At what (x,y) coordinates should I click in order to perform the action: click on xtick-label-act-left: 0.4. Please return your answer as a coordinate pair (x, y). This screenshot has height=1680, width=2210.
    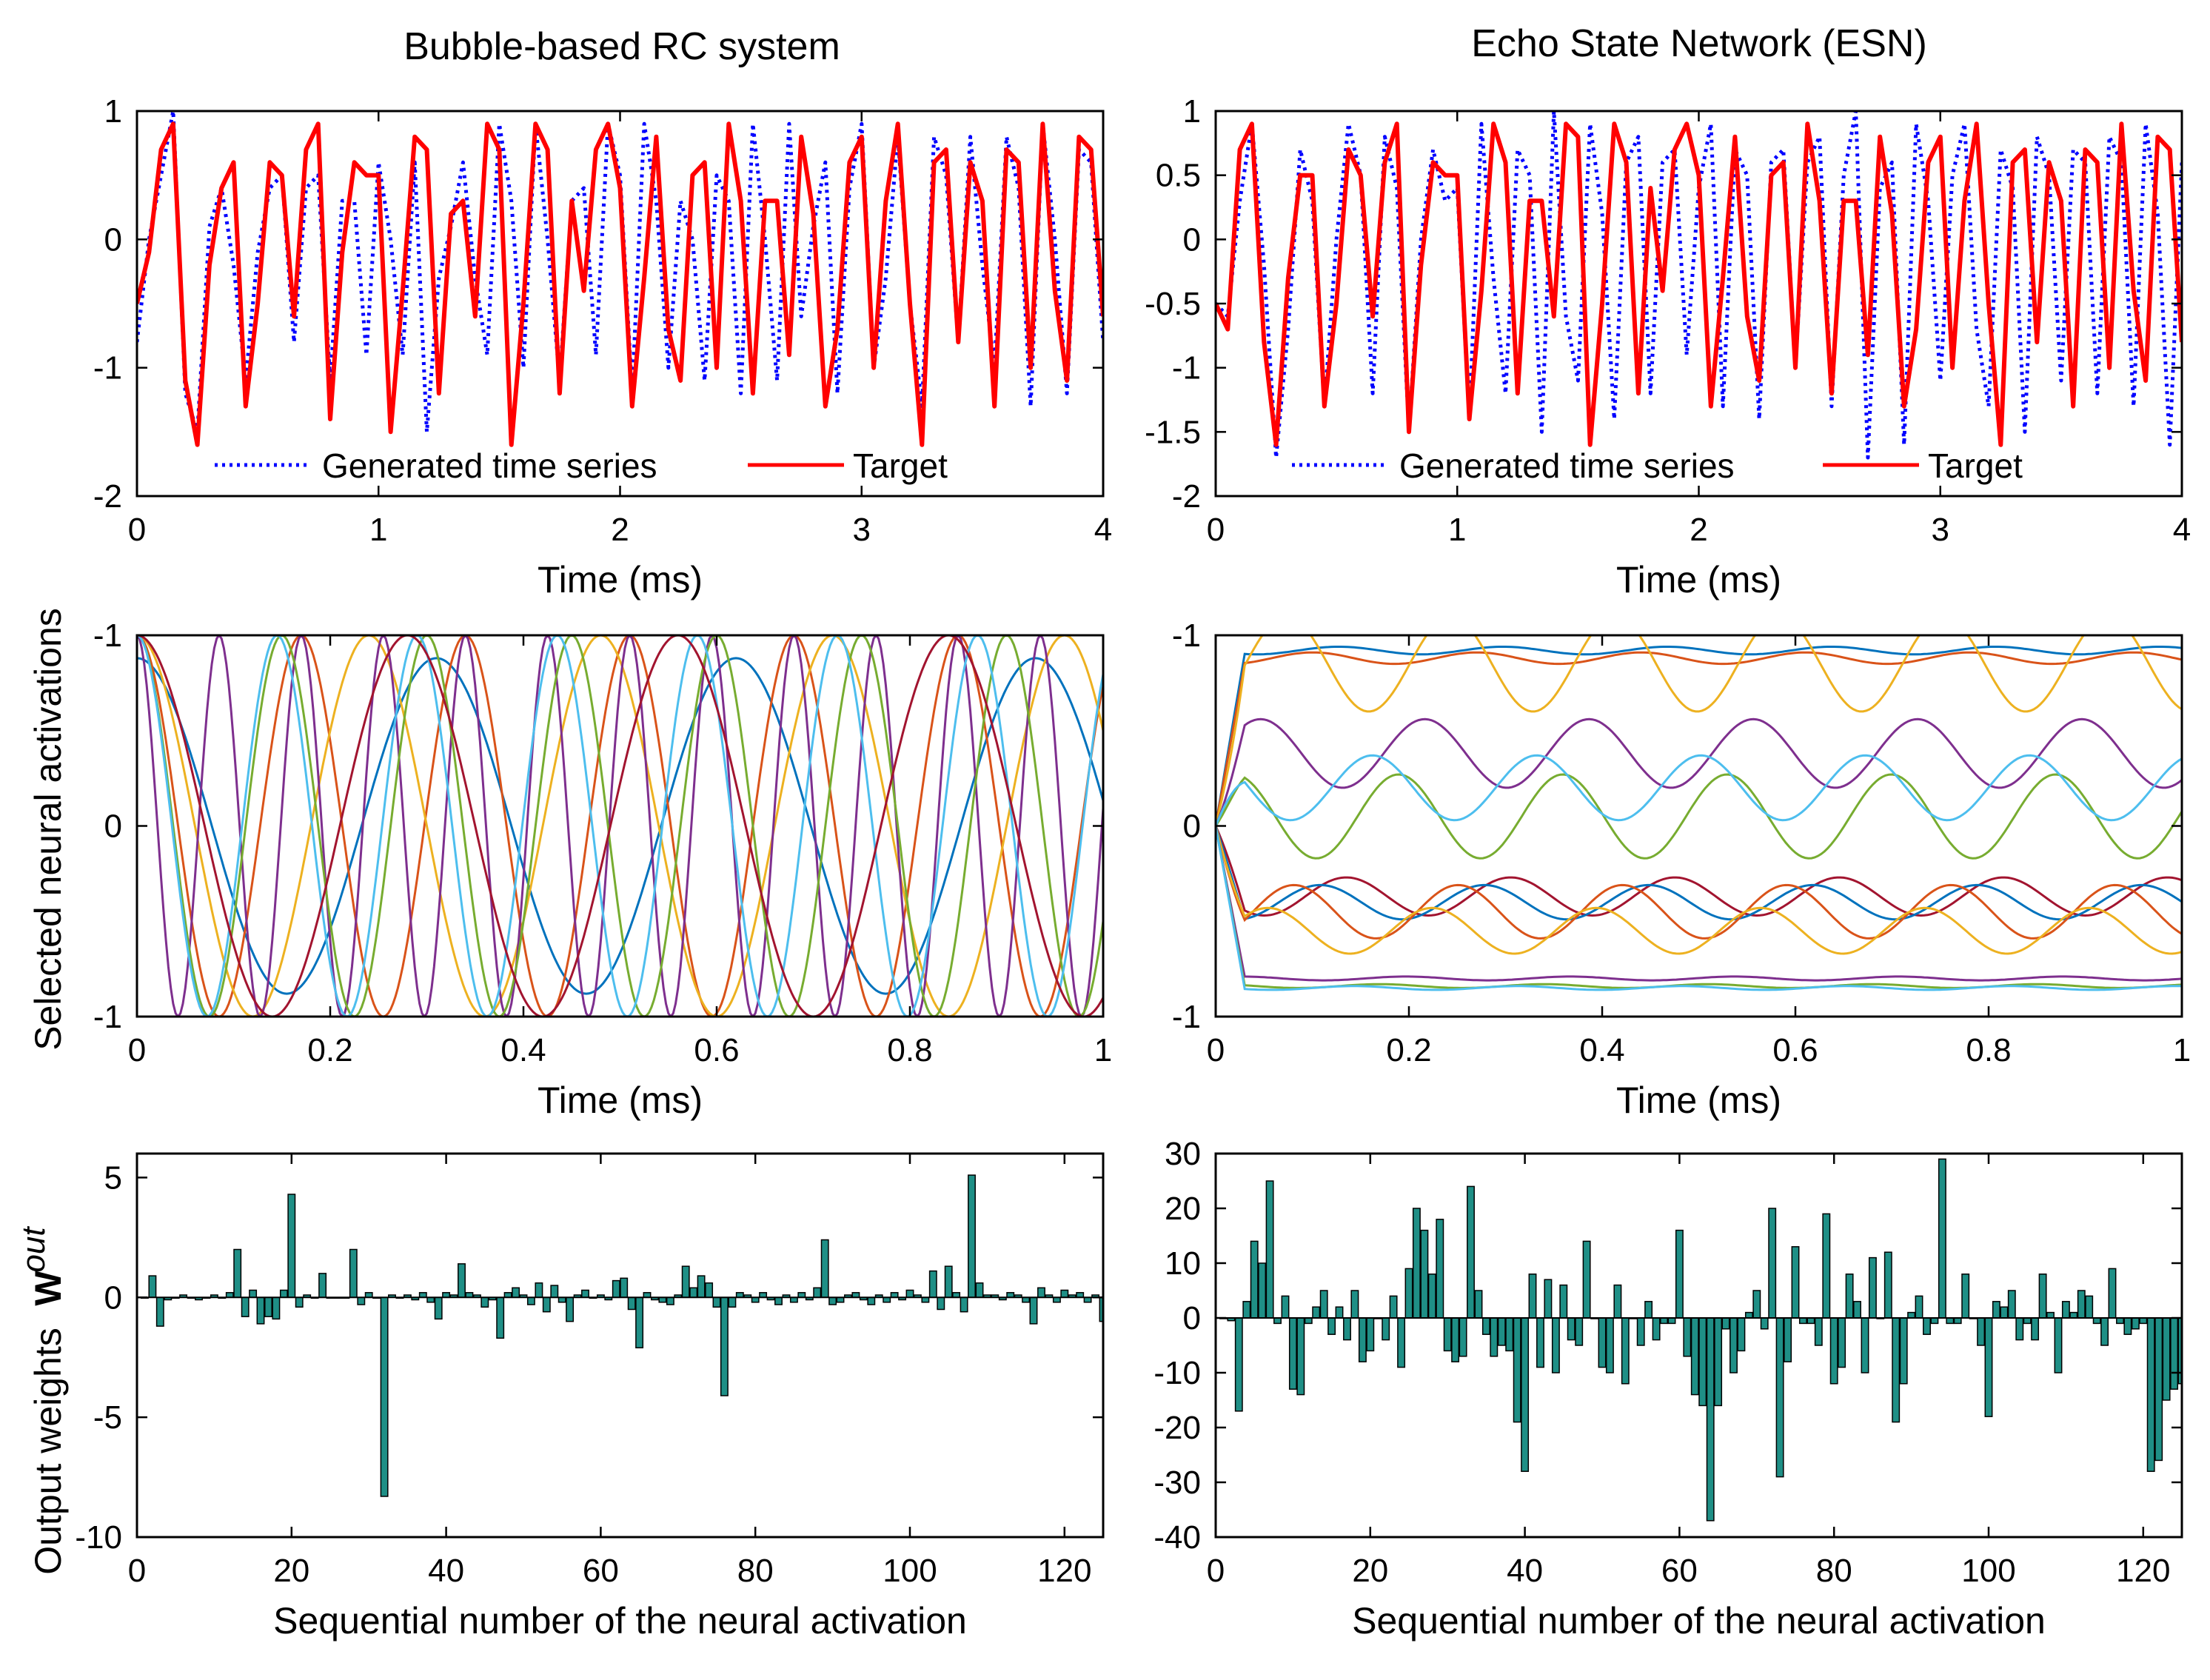
    Looking at the image, I should click on (523, 1050).